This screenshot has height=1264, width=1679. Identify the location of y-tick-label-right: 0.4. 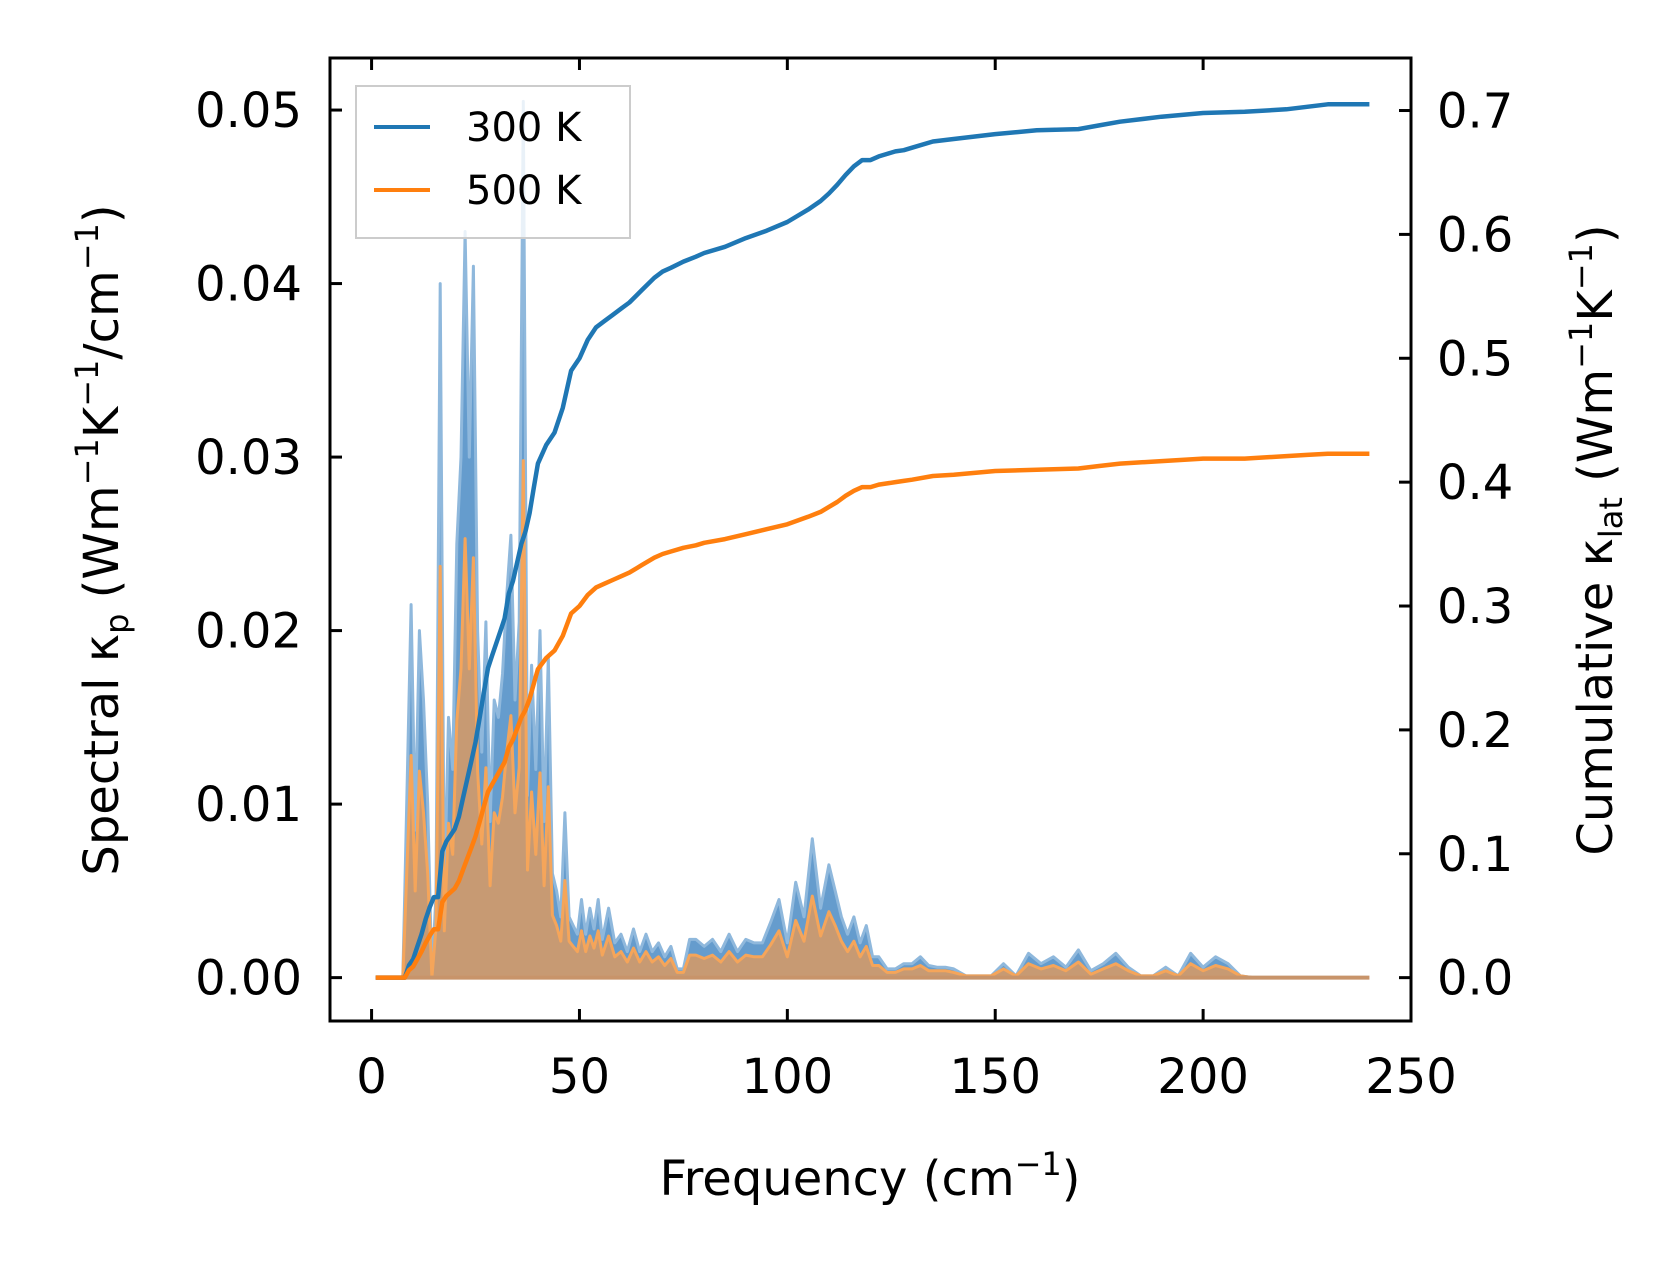
(1475, 483).